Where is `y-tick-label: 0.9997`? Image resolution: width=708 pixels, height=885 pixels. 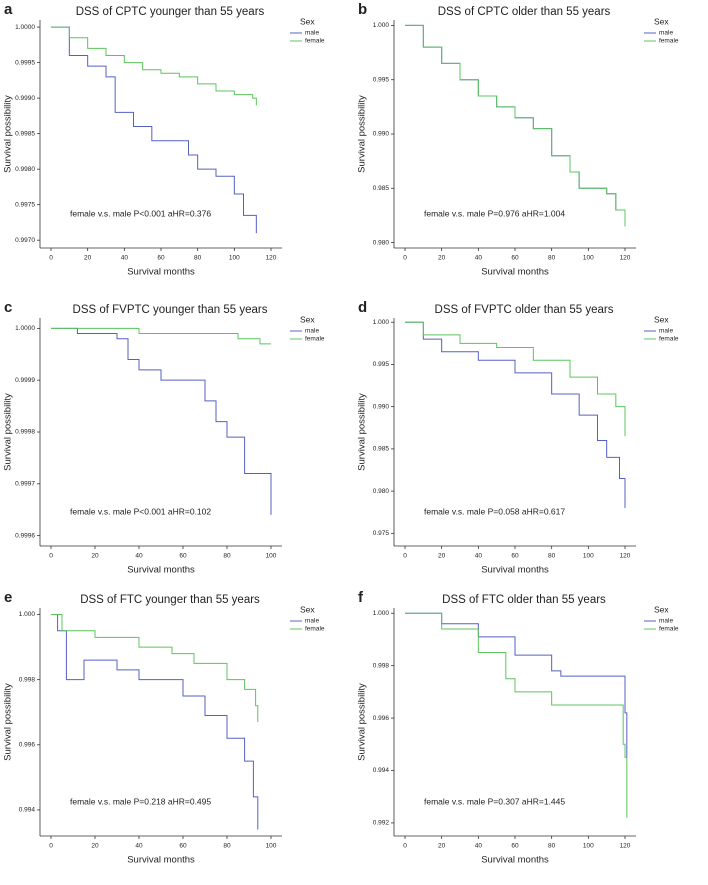 y-tick-label: 0.9997 is located at coordinates (25, 484).